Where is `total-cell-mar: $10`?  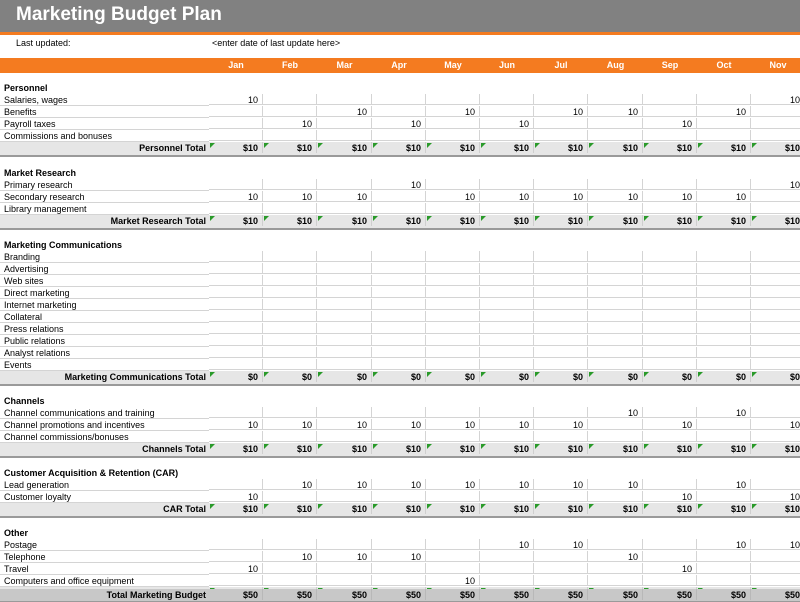 total-cell-mar: $10 is located at coordinates (344, 508).